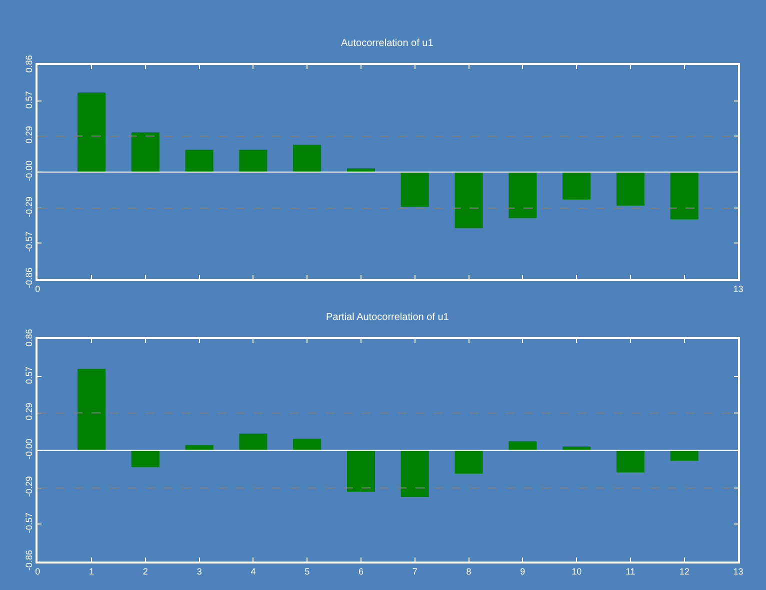 The height and width of the screenshot is (590, 766). I want to click on chart-title: Partial Autocorrelation of u1, so click(388, 317).